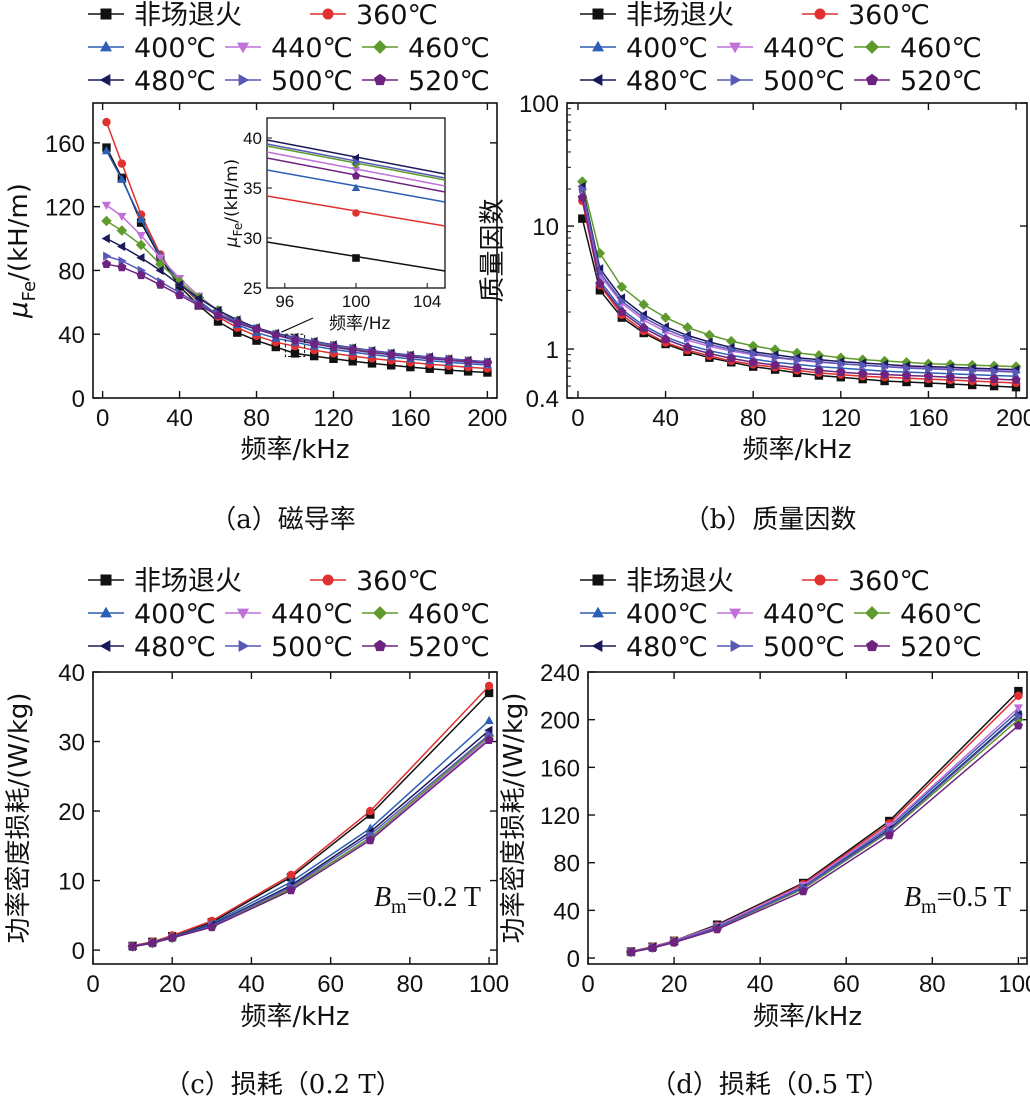 This screenshot has height=1108, width=1030. Describe the element at coordinates (295, 345) in the screenshot. I see `zoom-region-box` at that location.